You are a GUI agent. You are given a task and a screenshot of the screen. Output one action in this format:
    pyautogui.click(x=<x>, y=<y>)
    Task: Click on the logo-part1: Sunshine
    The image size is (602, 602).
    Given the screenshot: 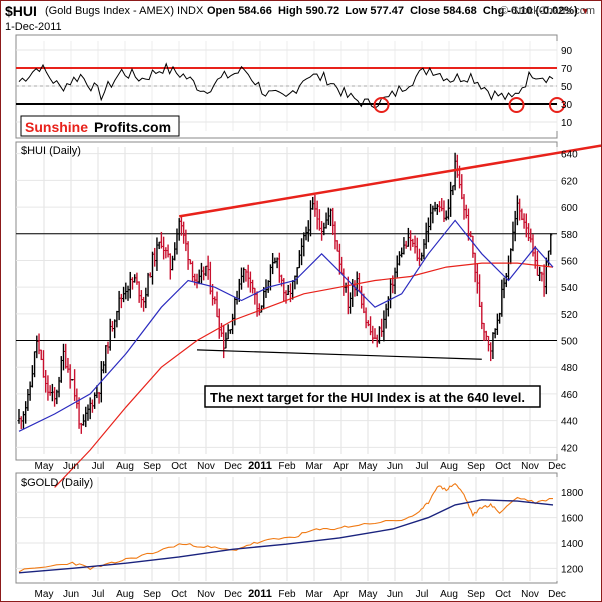 What is the action you would take?
    pyautogui.click(x=56, y=127)
    